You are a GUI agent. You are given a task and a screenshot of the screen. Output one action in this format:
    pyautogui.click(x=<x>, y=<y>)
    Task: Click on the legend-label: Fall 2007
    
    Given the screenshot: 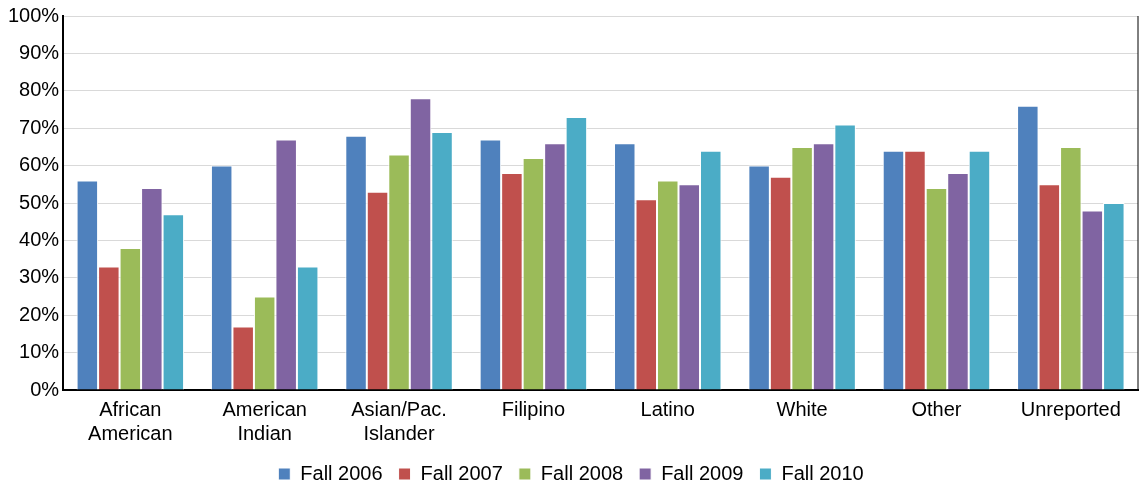 What is the action you would take?
    pyautogui.click(x=461, y=472)
    